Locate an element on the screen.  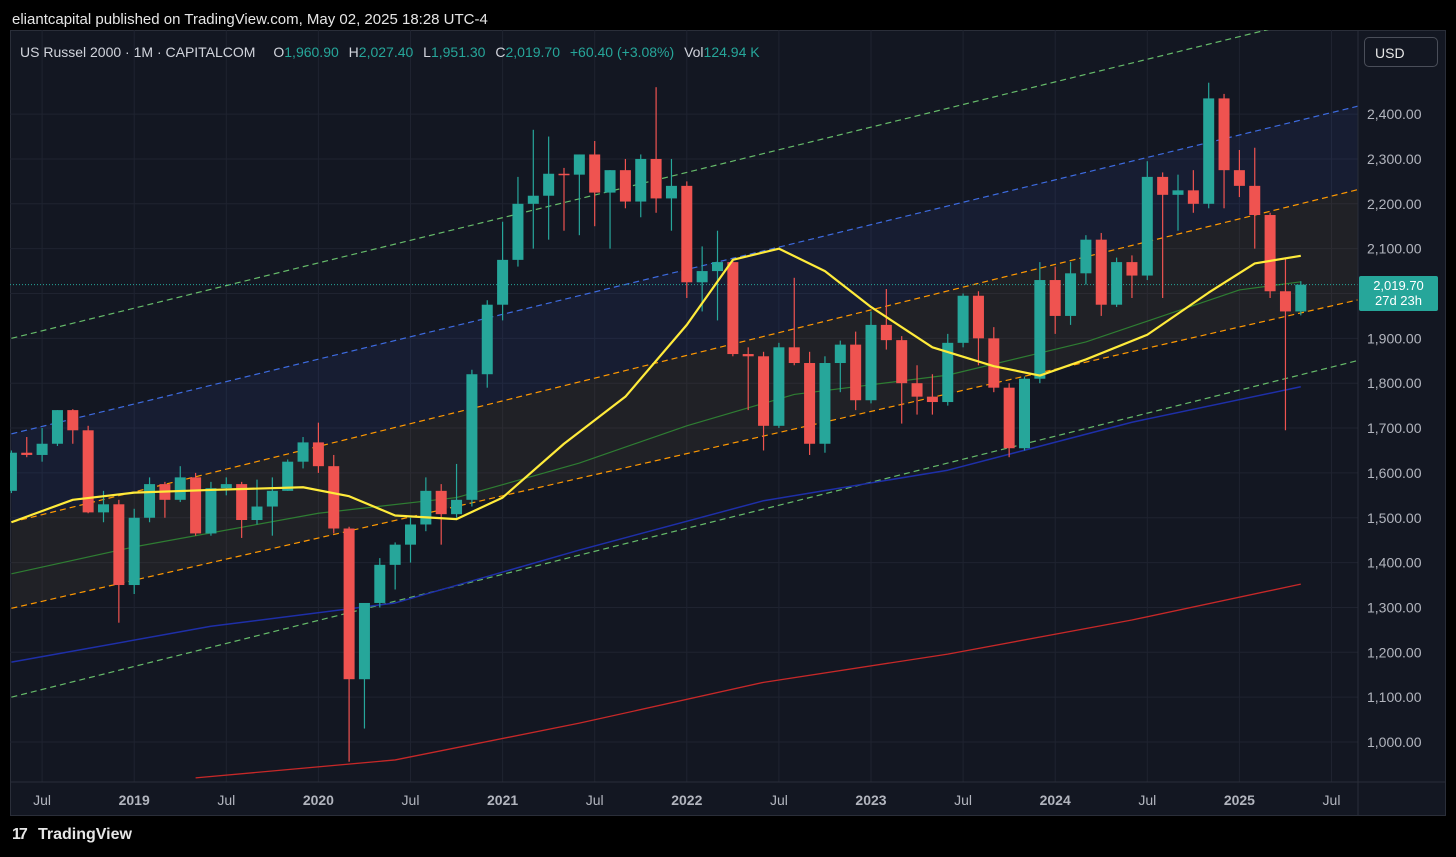
tradingview-brand: 17 TradingView is located at coordinates (72, 835).